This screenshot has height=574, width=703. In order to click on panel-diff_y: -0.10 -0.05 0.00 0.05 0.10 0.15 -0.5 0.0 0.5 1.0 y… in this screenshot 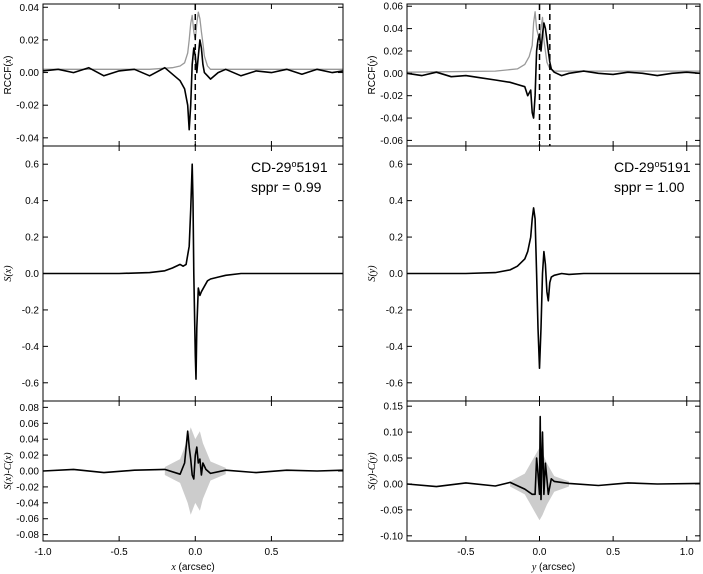, I will do `click(534, 486)`.